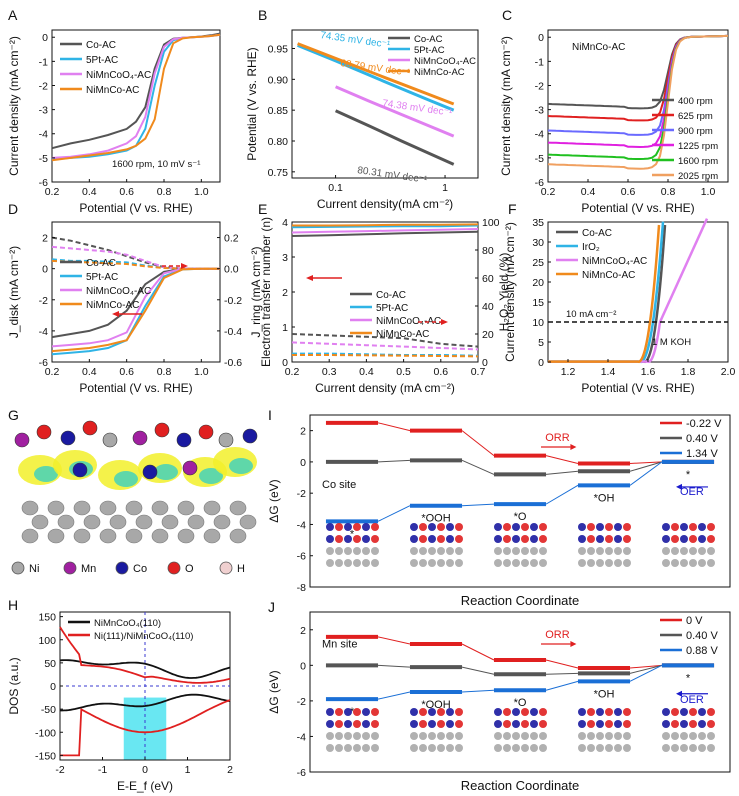 This screenshot has width=739, height=796. I want to click on x-tick-label: 1.0, so click(201, 372).